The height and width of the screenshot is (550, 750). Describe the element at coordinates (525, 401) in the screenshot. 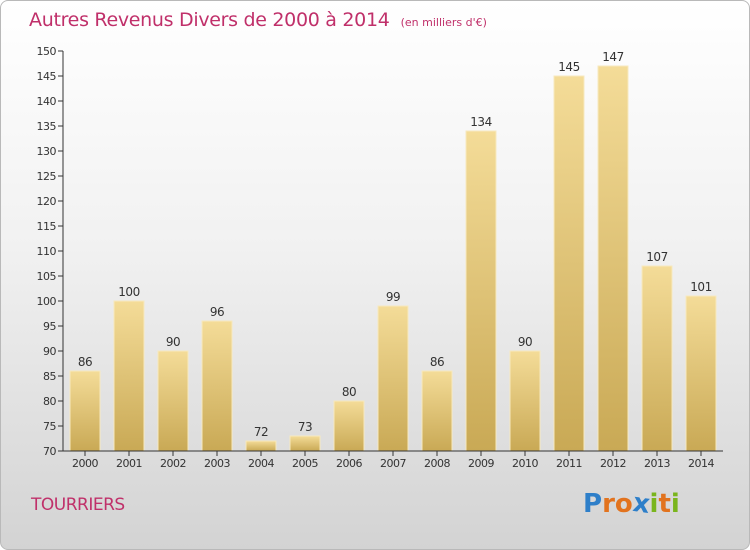

I see `bar-2010` at that location.